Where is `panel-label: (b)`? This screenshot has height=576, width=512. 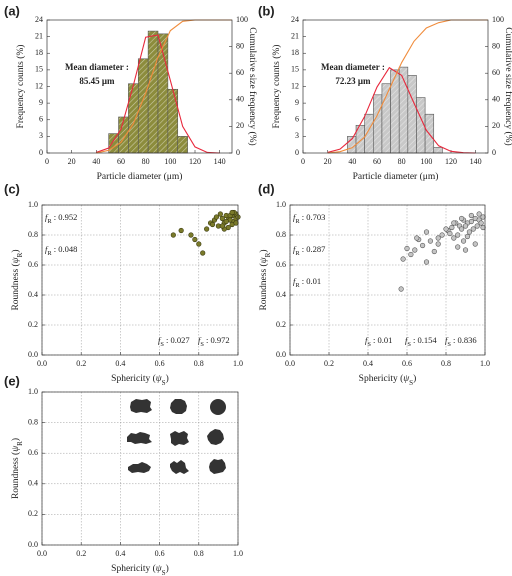 panel-label: (b) is located at coordinates (266, 10).